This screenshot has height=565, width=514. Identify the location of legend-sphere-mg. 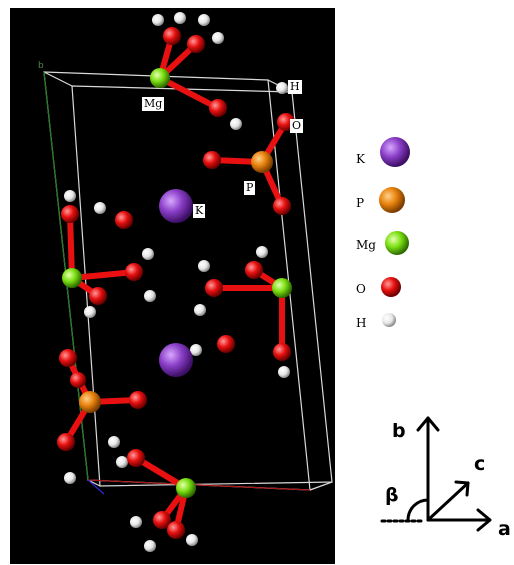
(397, 243).